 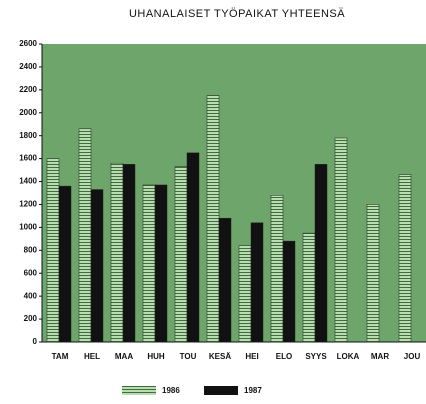 What do you see at coordinates (28, 226) in the screenshot?
I see `y-tick-label: 1000` at bounding box center [28, 226].